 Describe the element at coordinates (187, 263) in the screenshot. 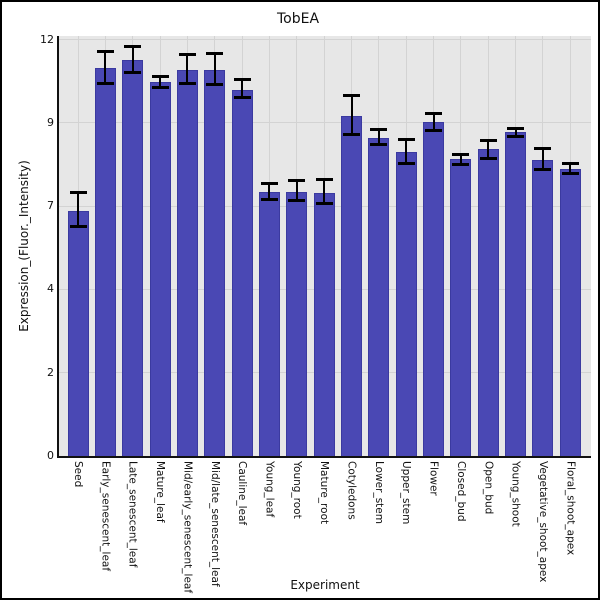

I see `bar-mid-early-senescent-leaf` at that location.